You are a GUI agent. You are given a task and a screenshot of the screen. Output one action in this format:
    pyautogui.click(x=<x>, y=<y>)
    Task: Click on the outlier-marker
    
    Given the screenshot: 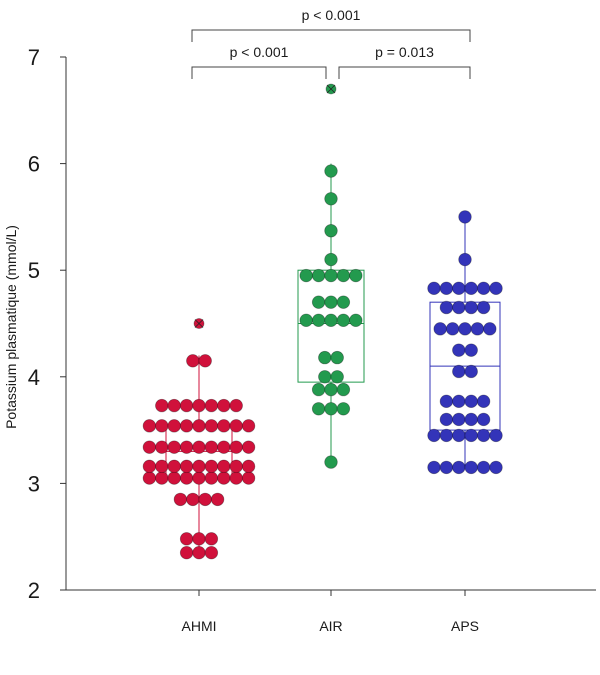 What is the action you would take?
    pyautogui.click(x=199, y=323)
    